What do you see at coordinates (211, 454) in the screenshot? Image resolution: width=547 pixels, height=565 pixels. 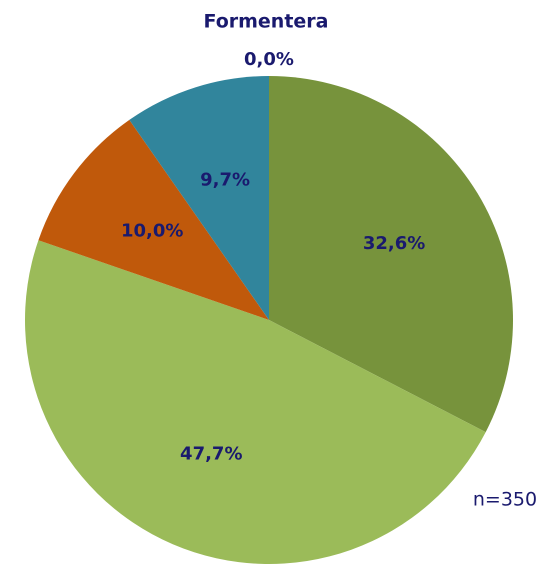 I see `data-label: 47,7%` at bounding box center [211, 454].